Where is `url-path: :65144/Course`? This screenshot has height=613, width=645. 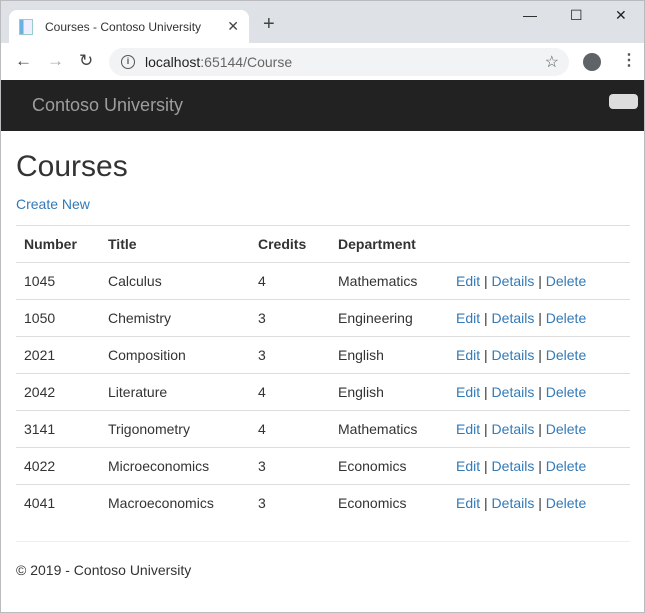 url-path: :65144/Course is located at coordinates (246, 62).